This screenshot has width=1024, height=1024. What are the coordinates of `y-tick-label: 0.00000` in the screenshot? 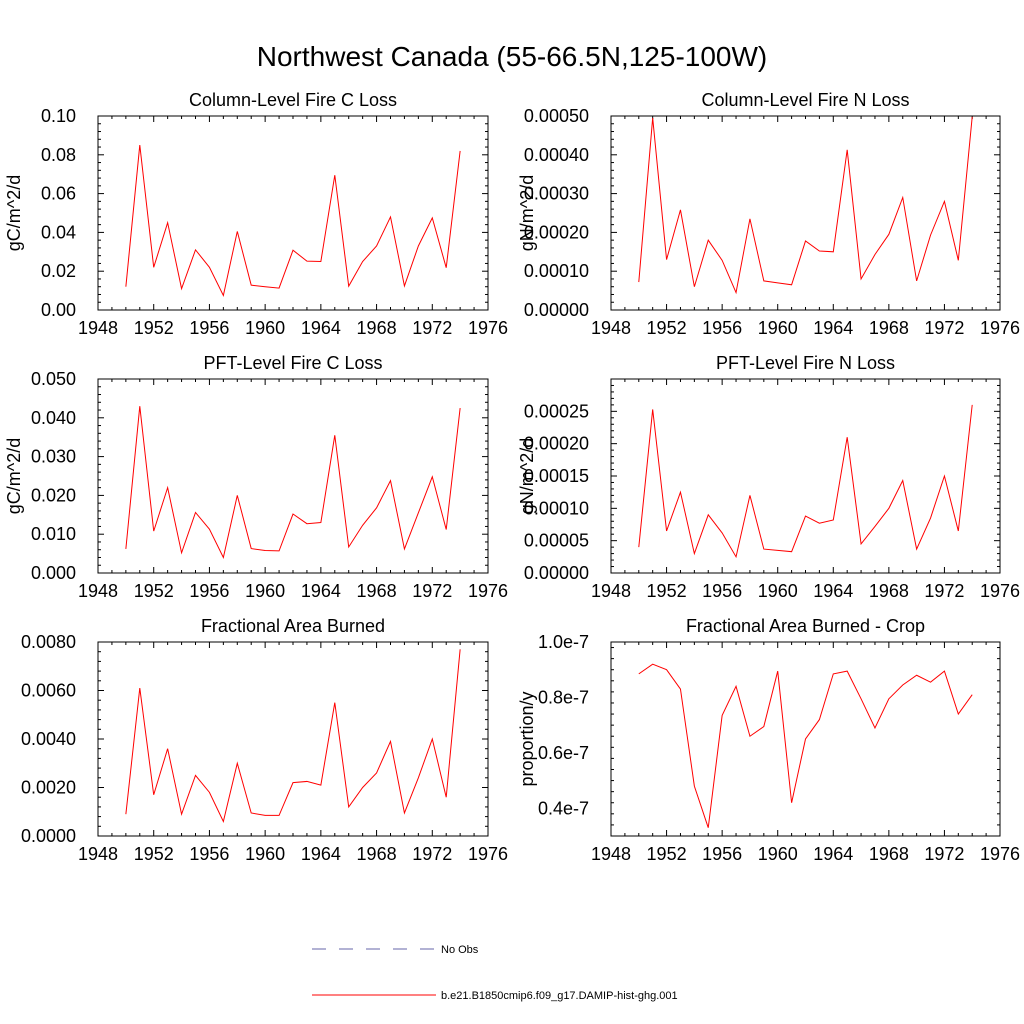 It's located at (556, 310).